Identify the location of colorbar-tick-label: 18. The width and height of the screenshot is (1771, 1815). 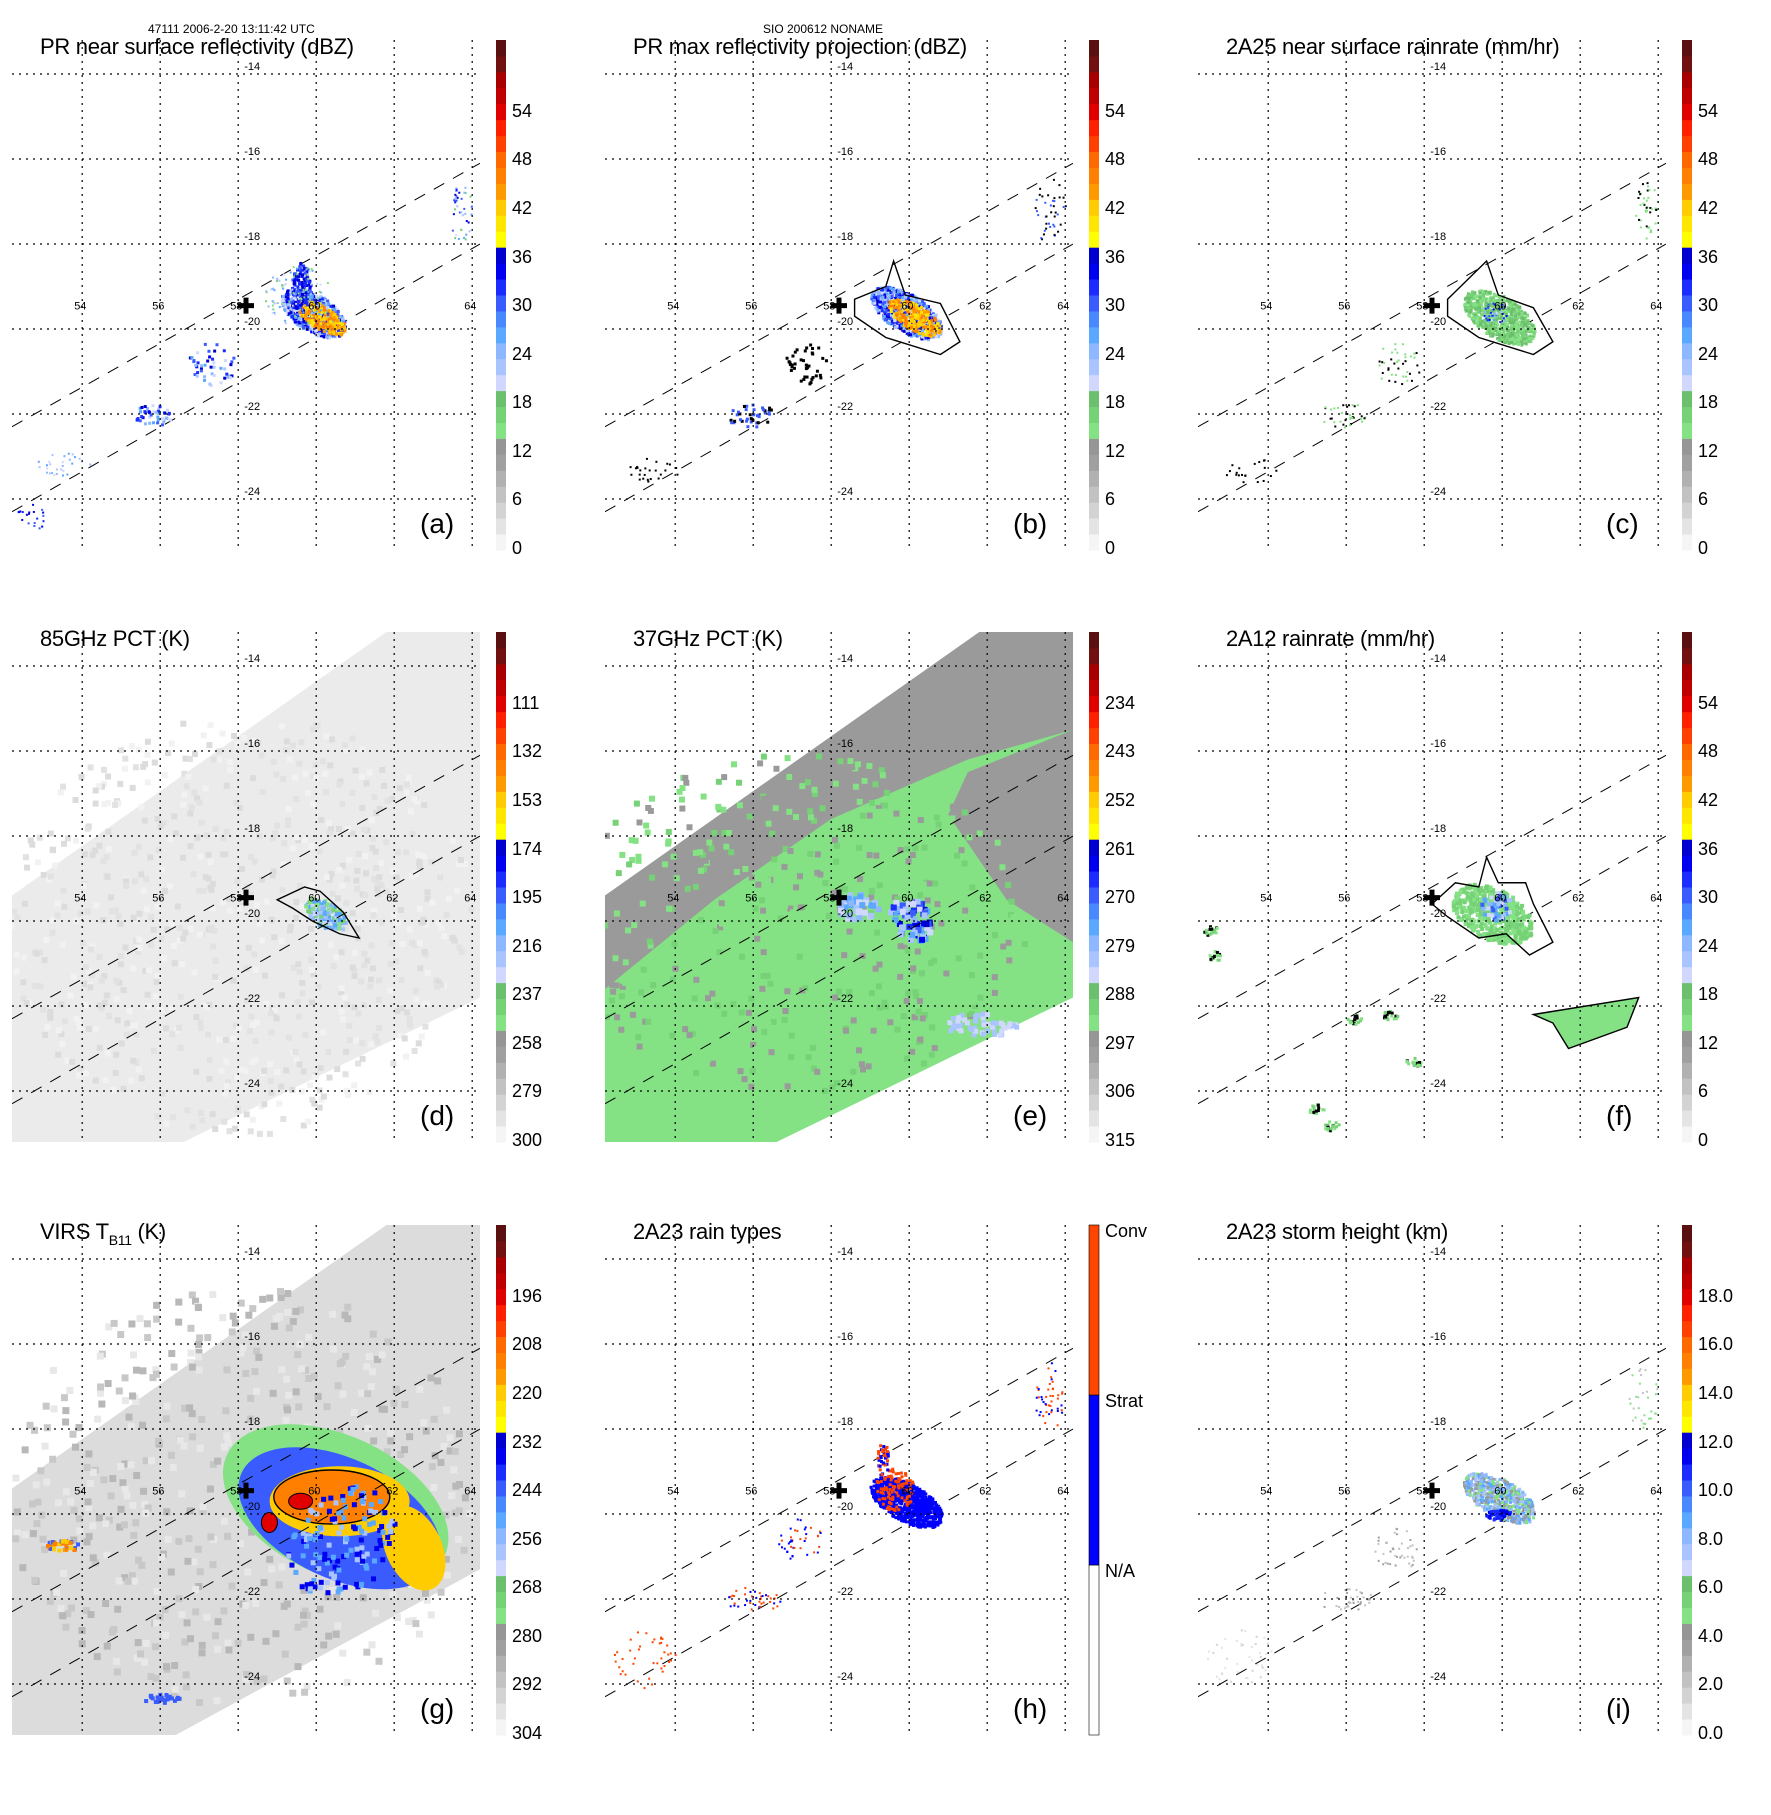
(1708, 402).